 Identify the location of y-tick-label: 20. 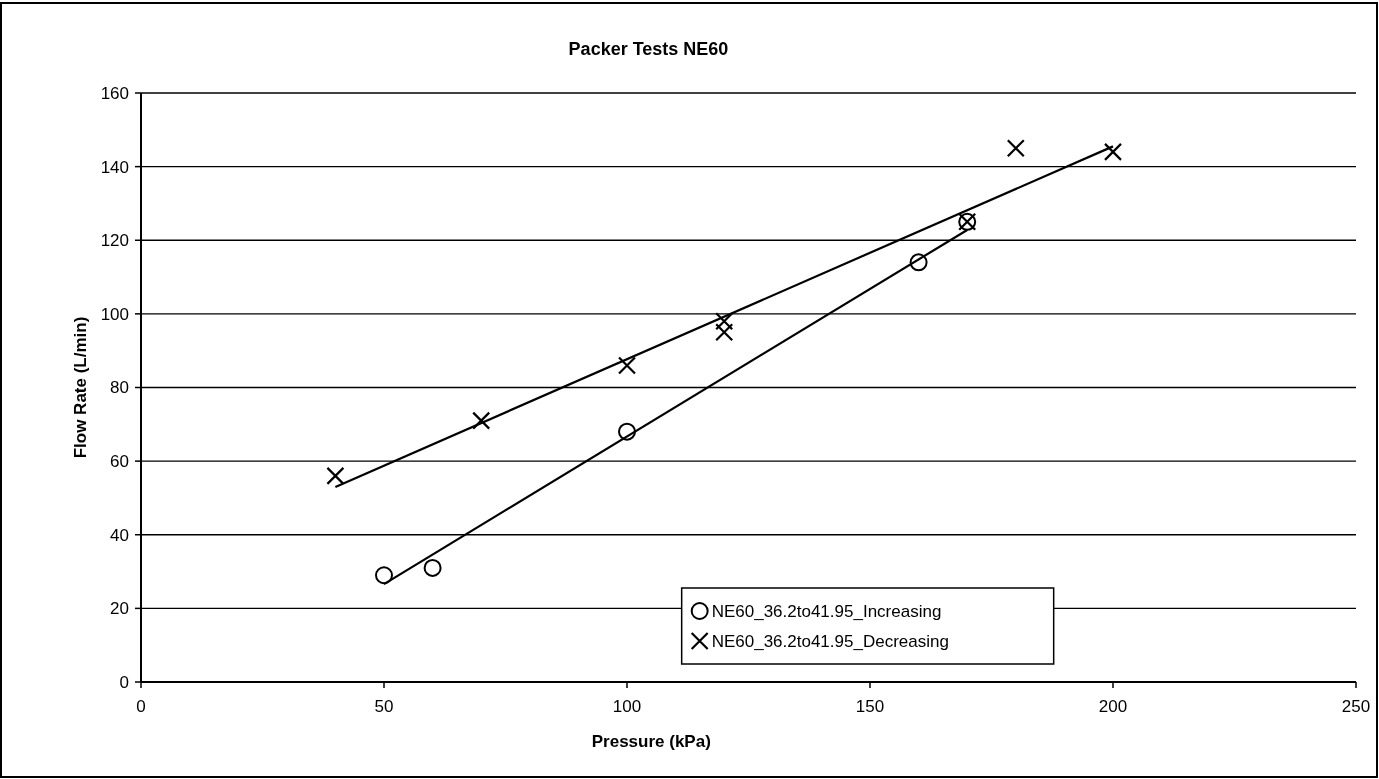
(119, 609).